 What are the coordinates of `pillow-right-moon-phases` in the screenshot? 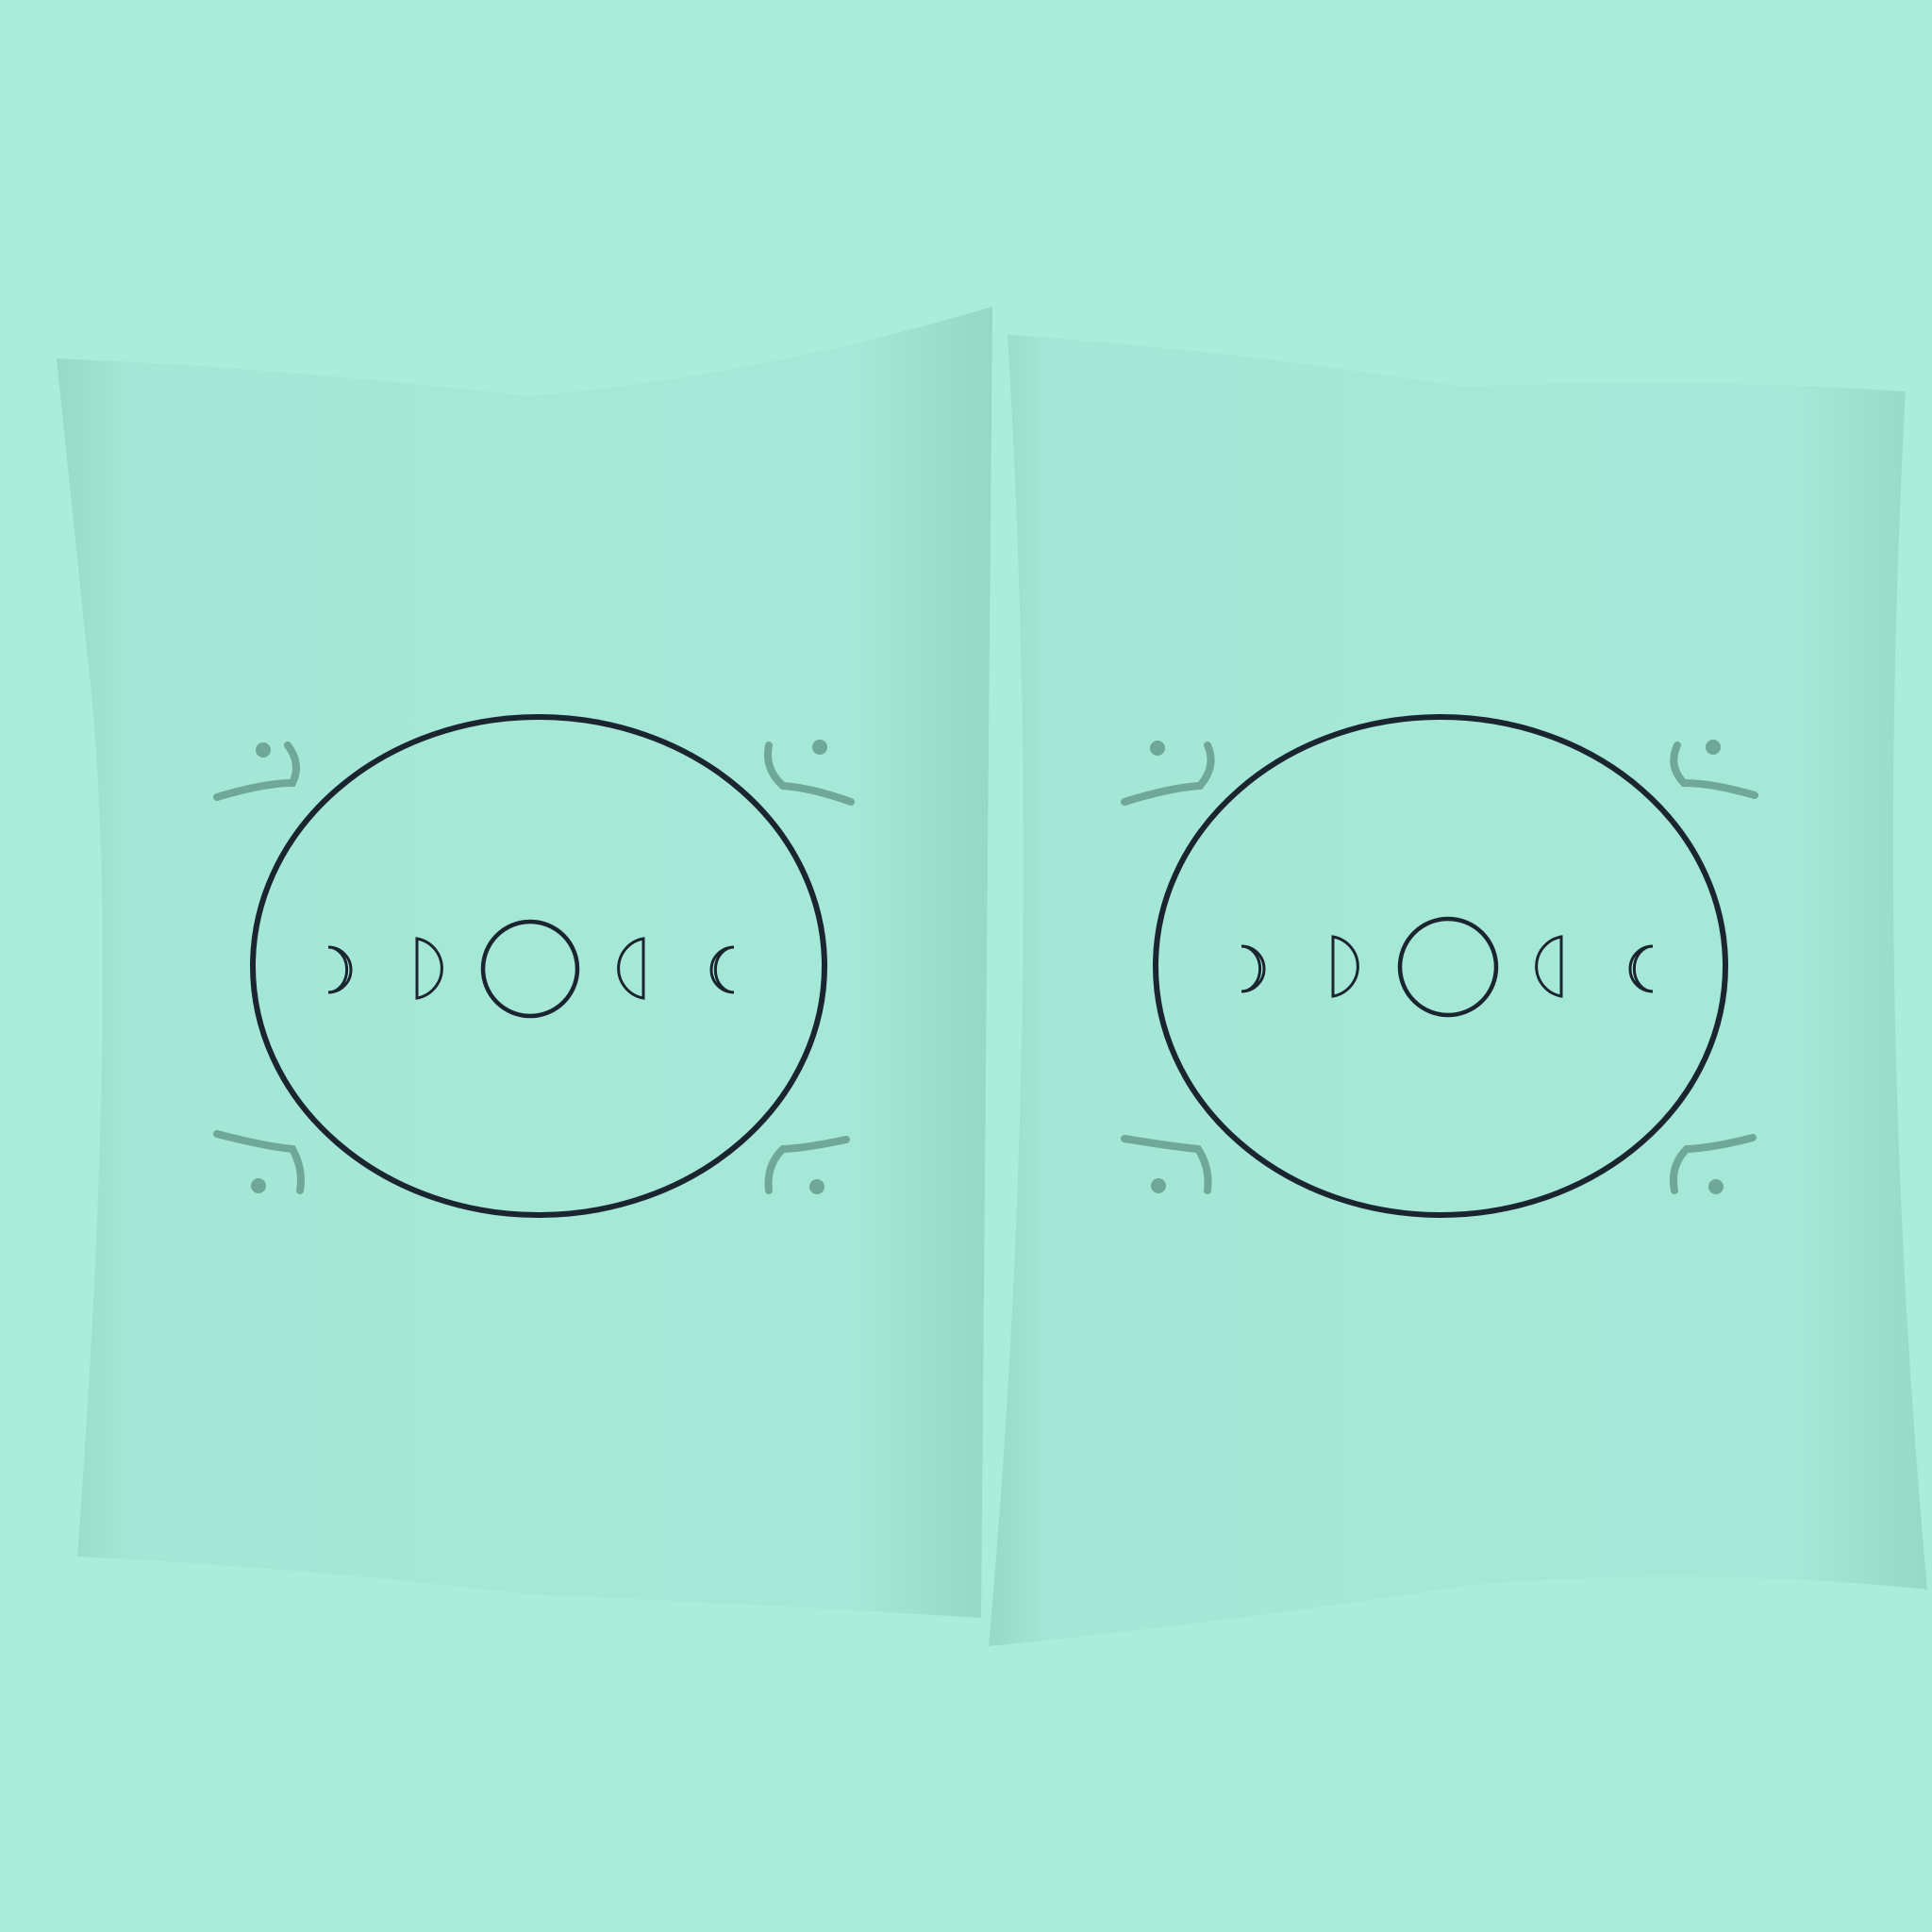 It's located at (1447, 967).